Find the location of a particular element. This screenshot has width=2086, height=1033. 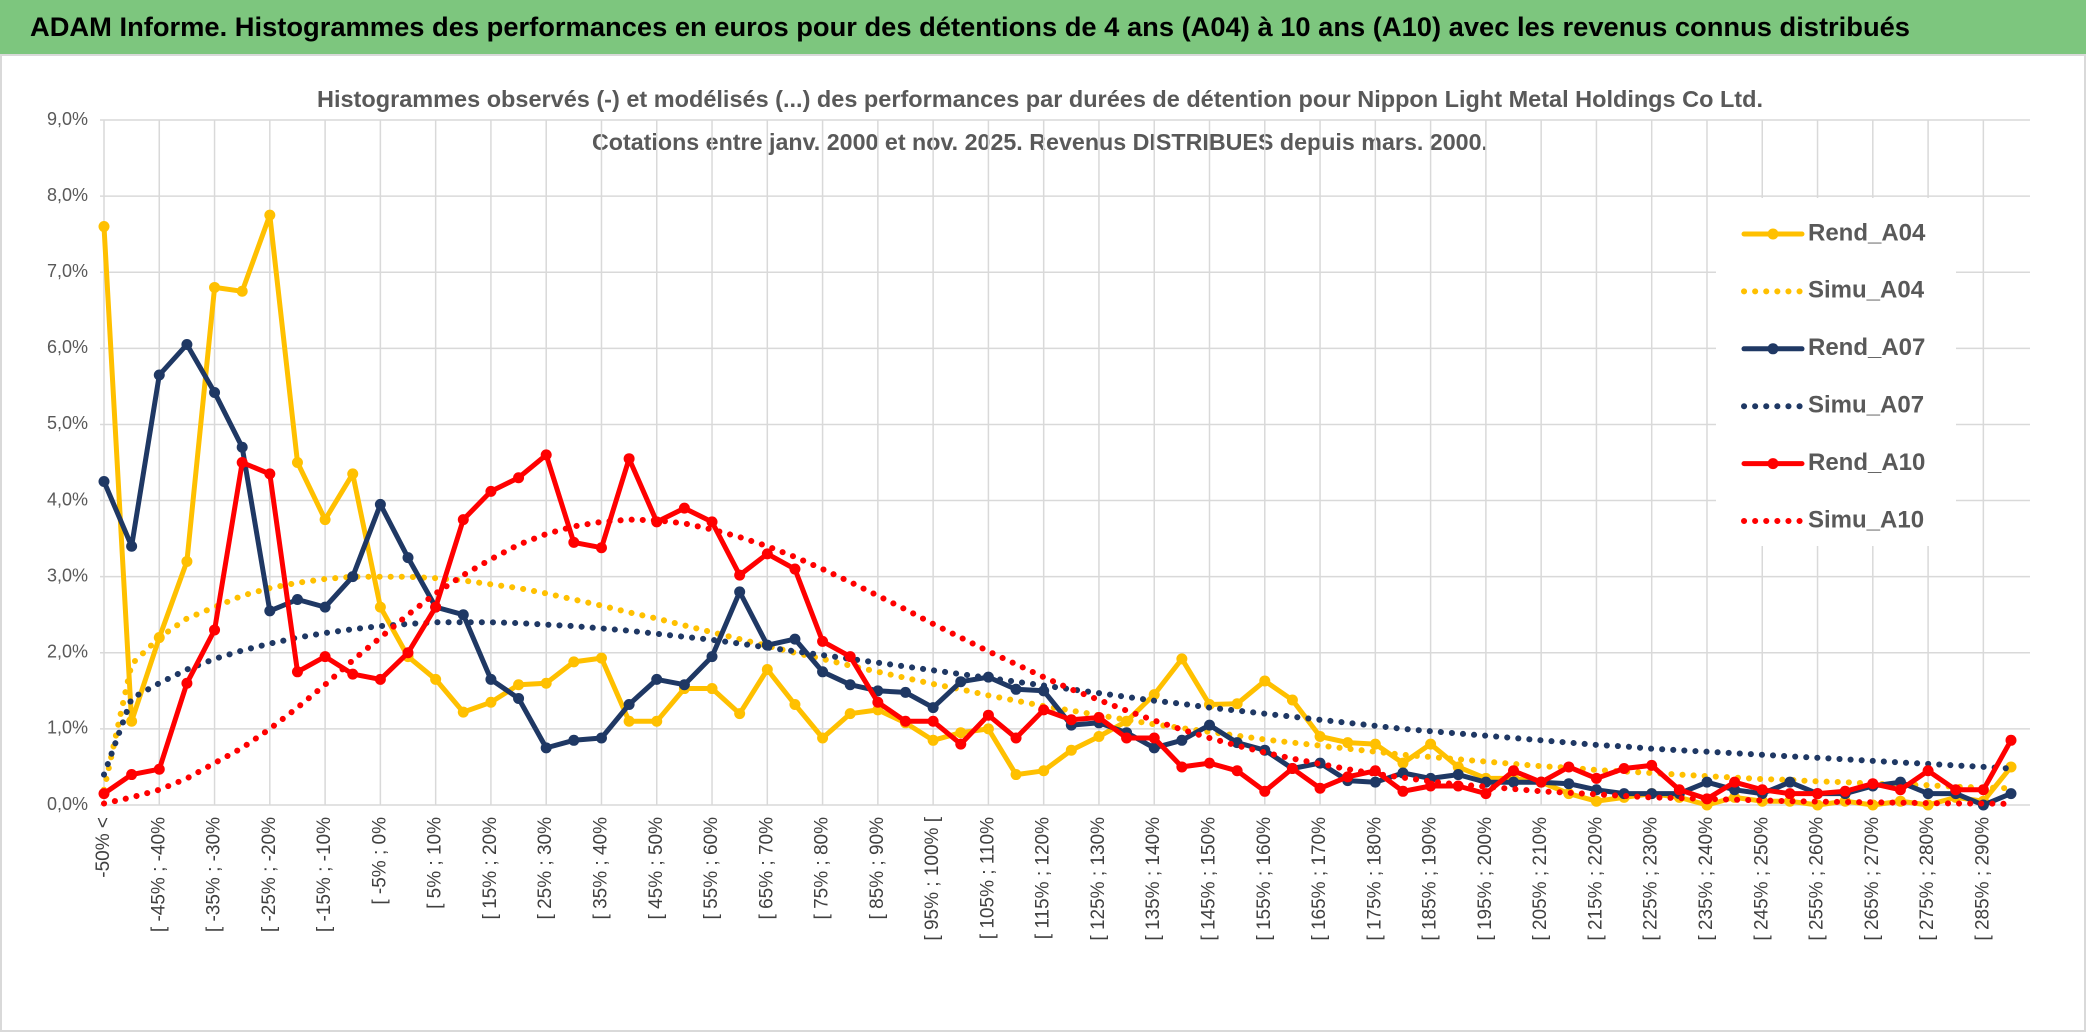

y-tick-label: 5,0% is located at coordinates (67, 423).